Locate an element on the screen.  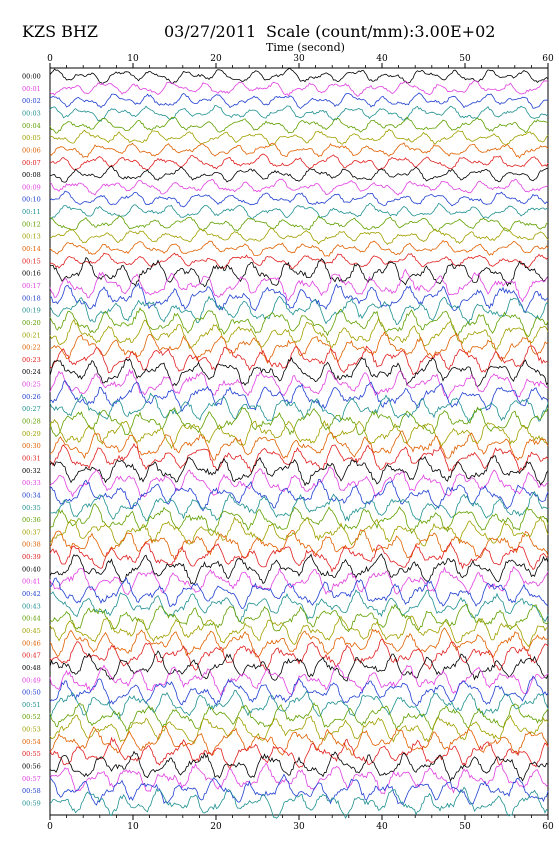
row-time-label: 00:11 is located at coordinates (31, 212).